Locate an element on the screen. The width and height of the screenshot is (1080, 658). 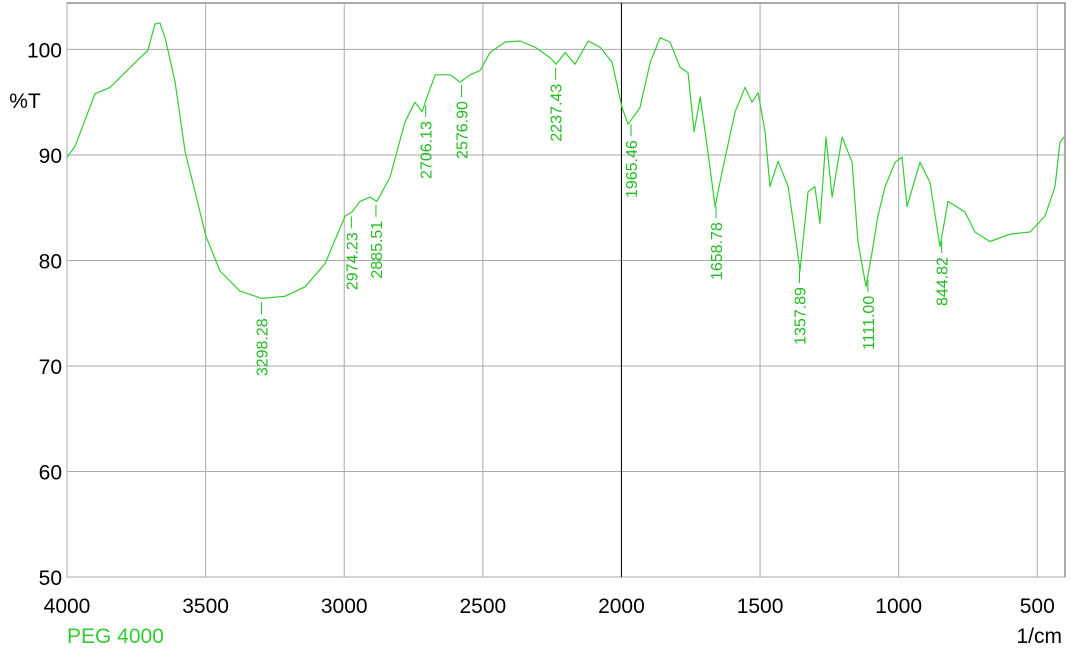
x-tick-label: 4000 is located at coordinates (67, 606).